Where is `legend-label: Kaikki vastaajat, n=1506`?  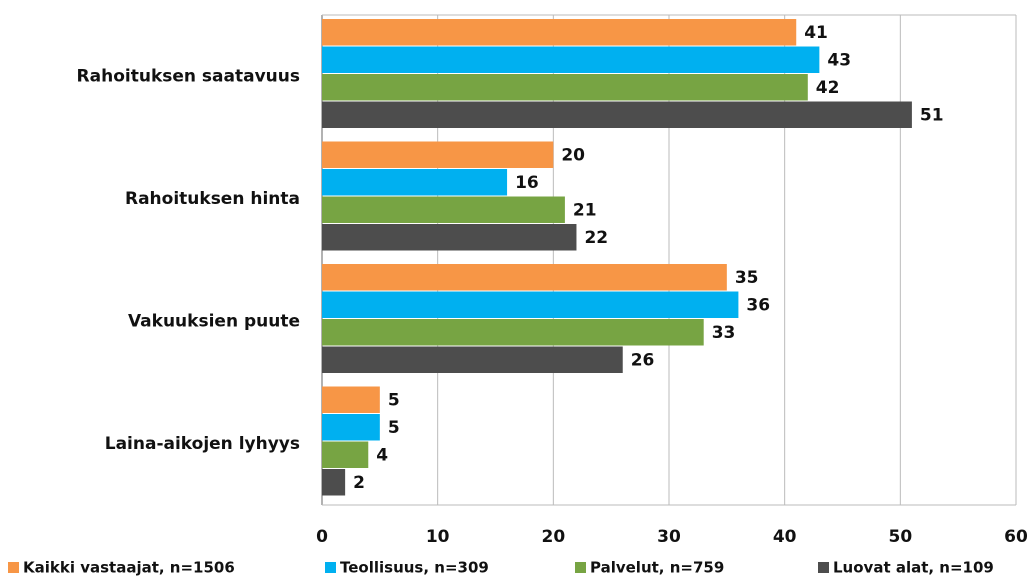
legend-label: Kaikki vastaajat, n=1506 is located at coordinates (129, 568).